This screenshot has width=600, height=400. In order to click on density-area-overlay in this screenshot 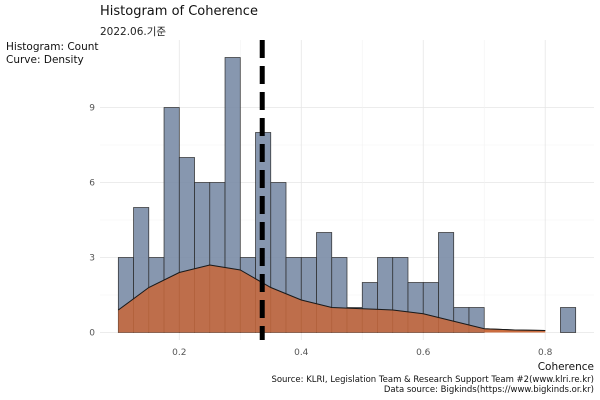, I will do `click(332, 299)`.